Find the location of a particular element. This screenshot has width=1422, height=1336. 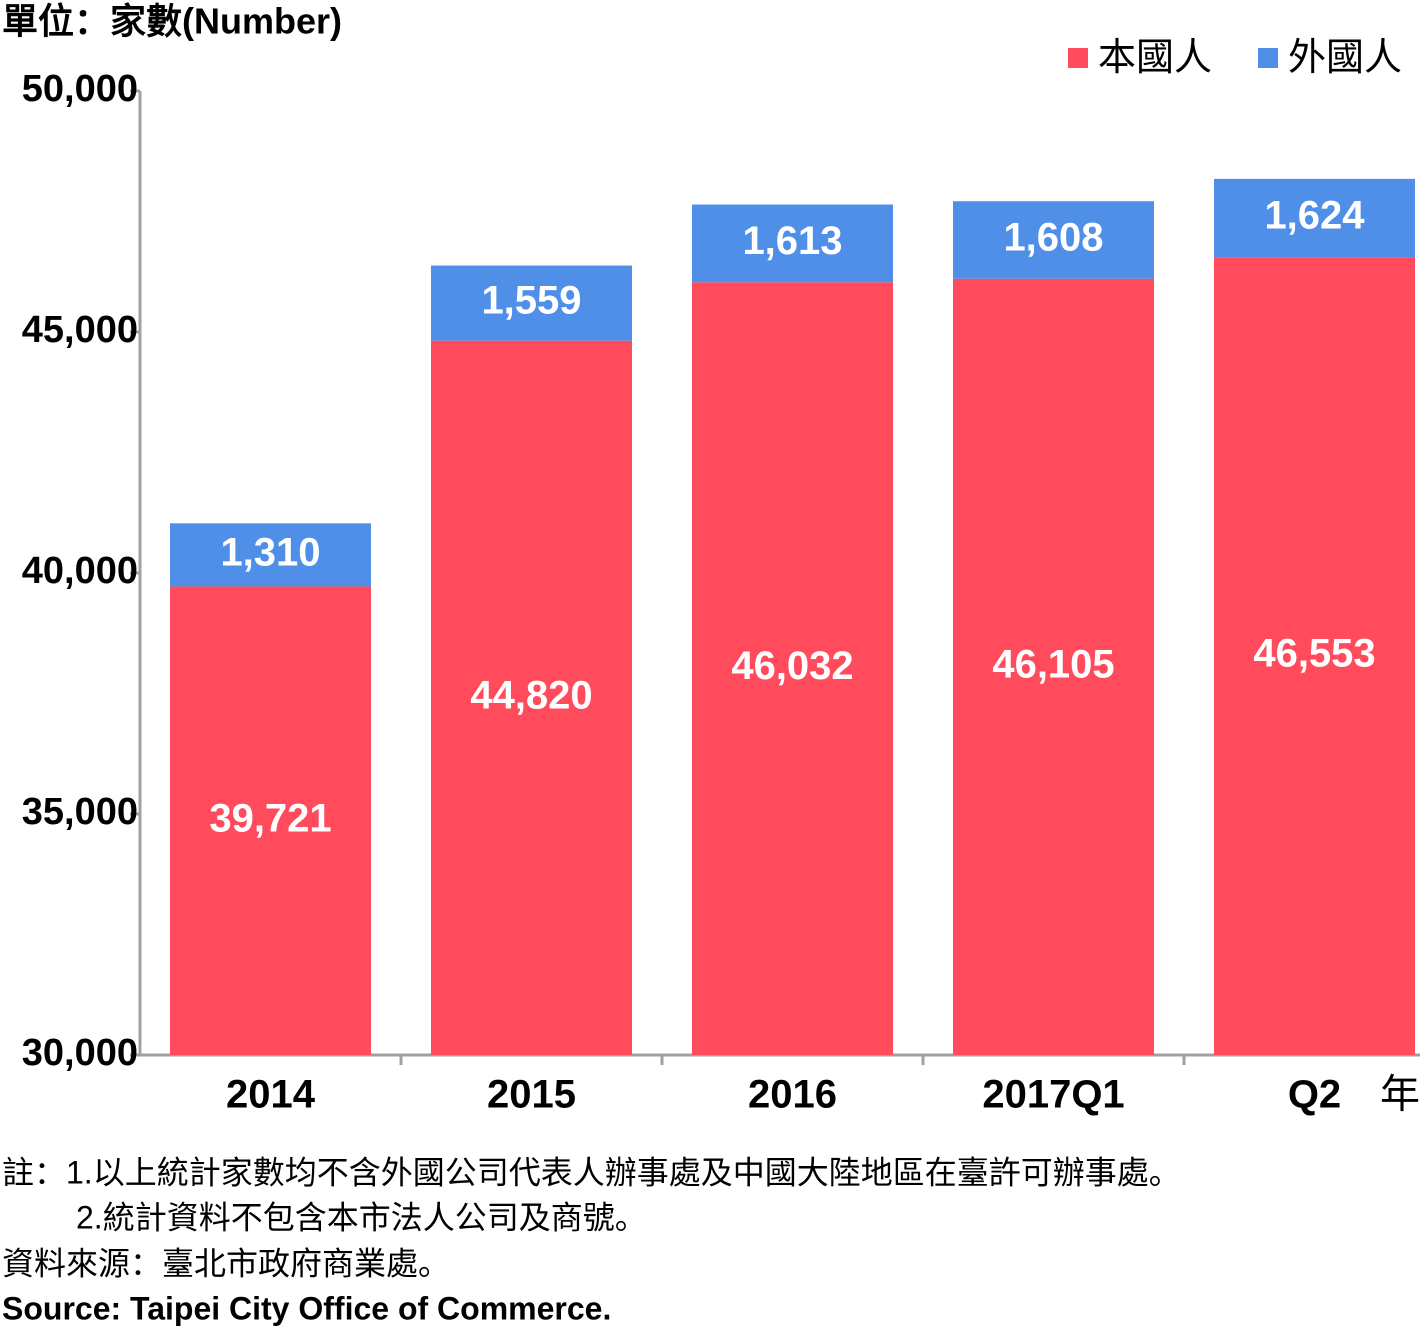

data-label: 1,608 is located at coordinates (1053, 238).